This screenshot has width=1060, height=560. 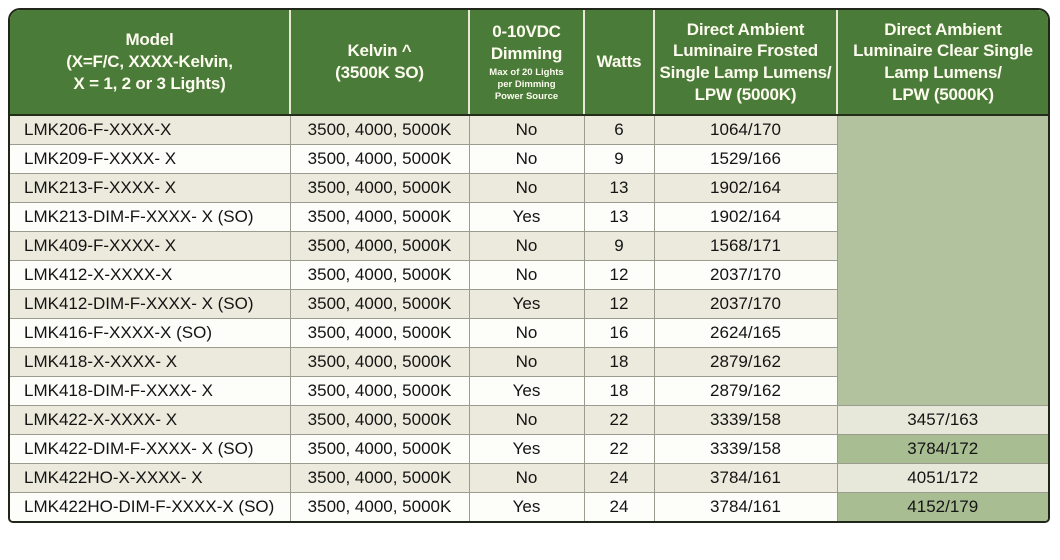 I want to click on frosted-lumens-cell: 2624/165, so click(x=745, y=333).